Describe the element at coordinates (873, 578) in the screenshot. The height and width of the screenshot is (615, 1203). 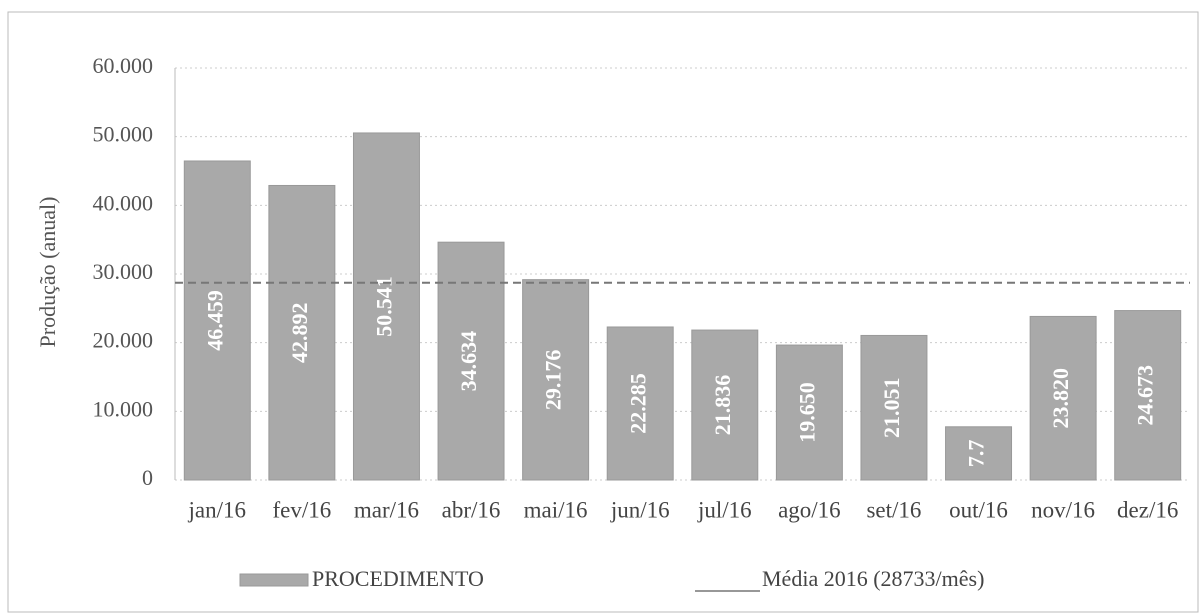
I see `legend-label: Média 2016 (28733/mês)` at that location.